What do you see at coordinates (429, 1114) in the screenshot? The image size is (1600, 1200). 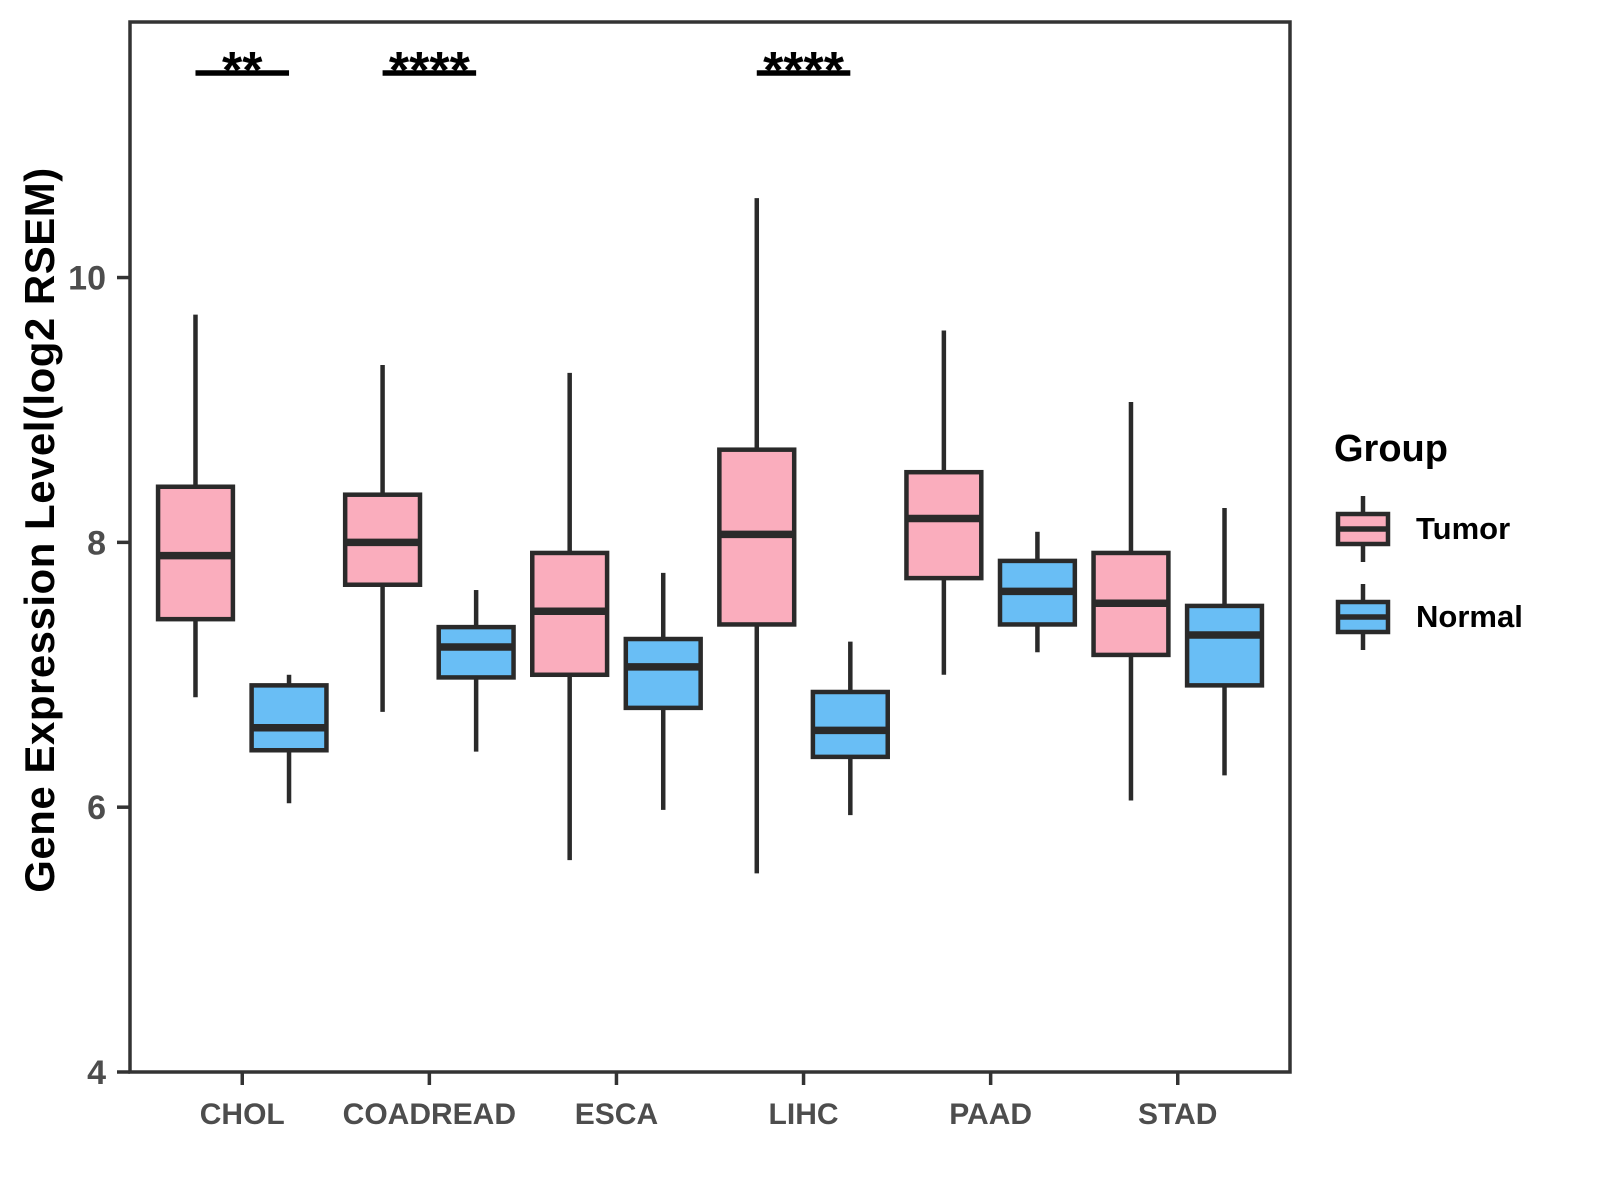 I see `x-tick-label-coadread: COADREAD` at bounding box center [429, 1114].